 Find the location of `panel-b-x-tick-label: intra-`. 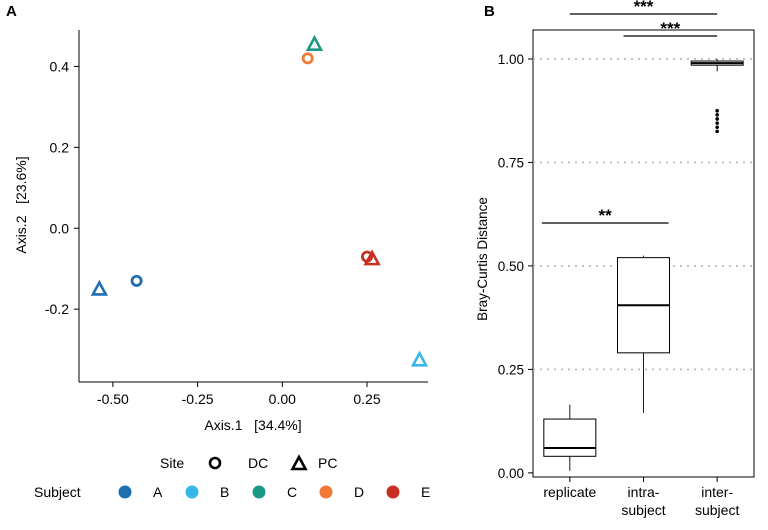

panel-b-x-tick-label: intra- is located at coordinates (644, 492).